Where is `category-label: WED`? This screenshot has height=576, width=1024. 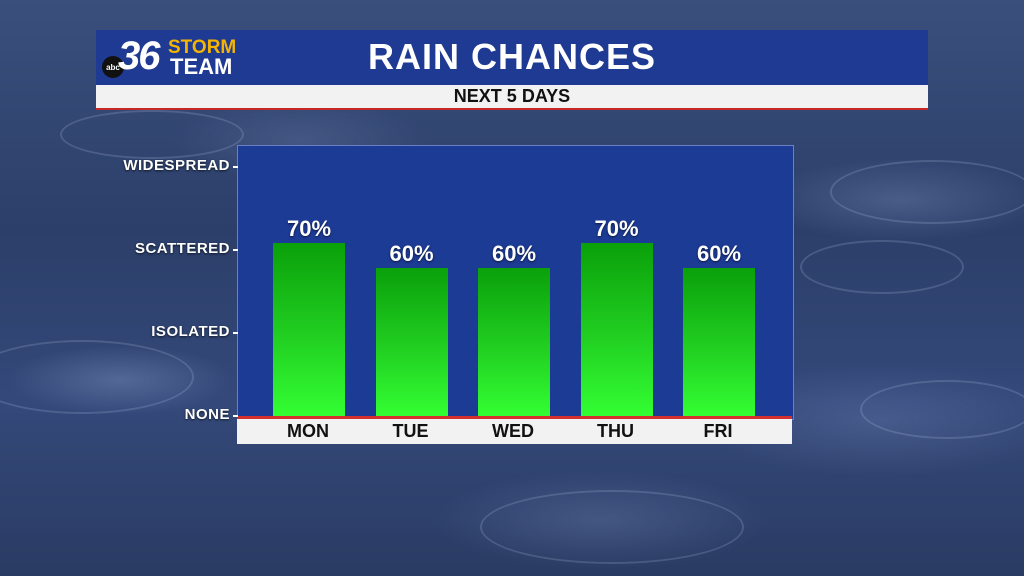 category-label: WED is located at coordinates (513, 431).